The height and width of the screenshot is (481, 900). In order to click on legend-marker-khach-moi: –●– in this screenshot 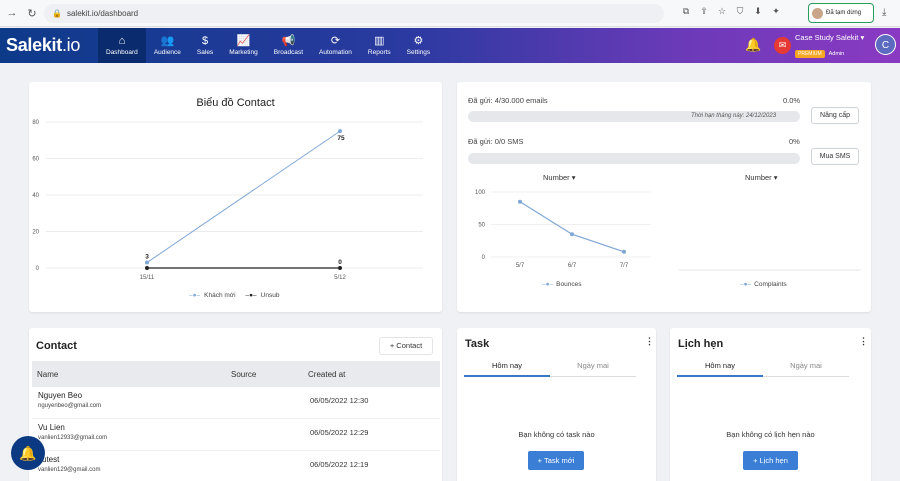, I will do `click(195, 295)`.